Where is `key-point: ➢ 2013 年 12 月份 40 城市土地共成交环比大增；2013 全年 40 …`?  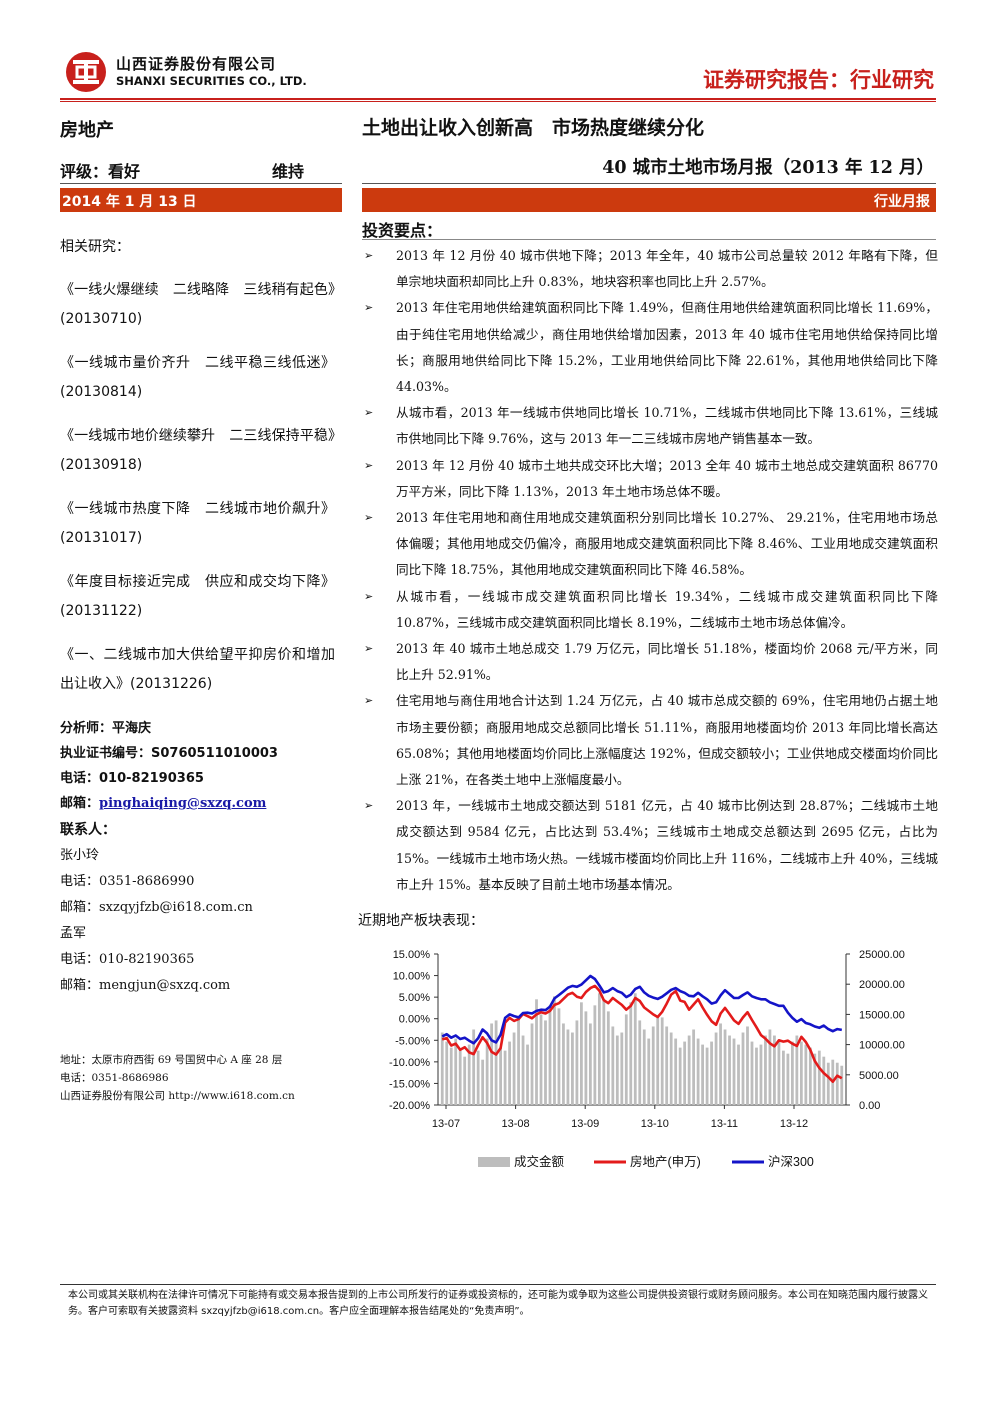
key-point: ➢ 2013 年 12 月份 40 城市土地共成交环比大增；2013 全年 40 … is located at coordinates (650, 479).